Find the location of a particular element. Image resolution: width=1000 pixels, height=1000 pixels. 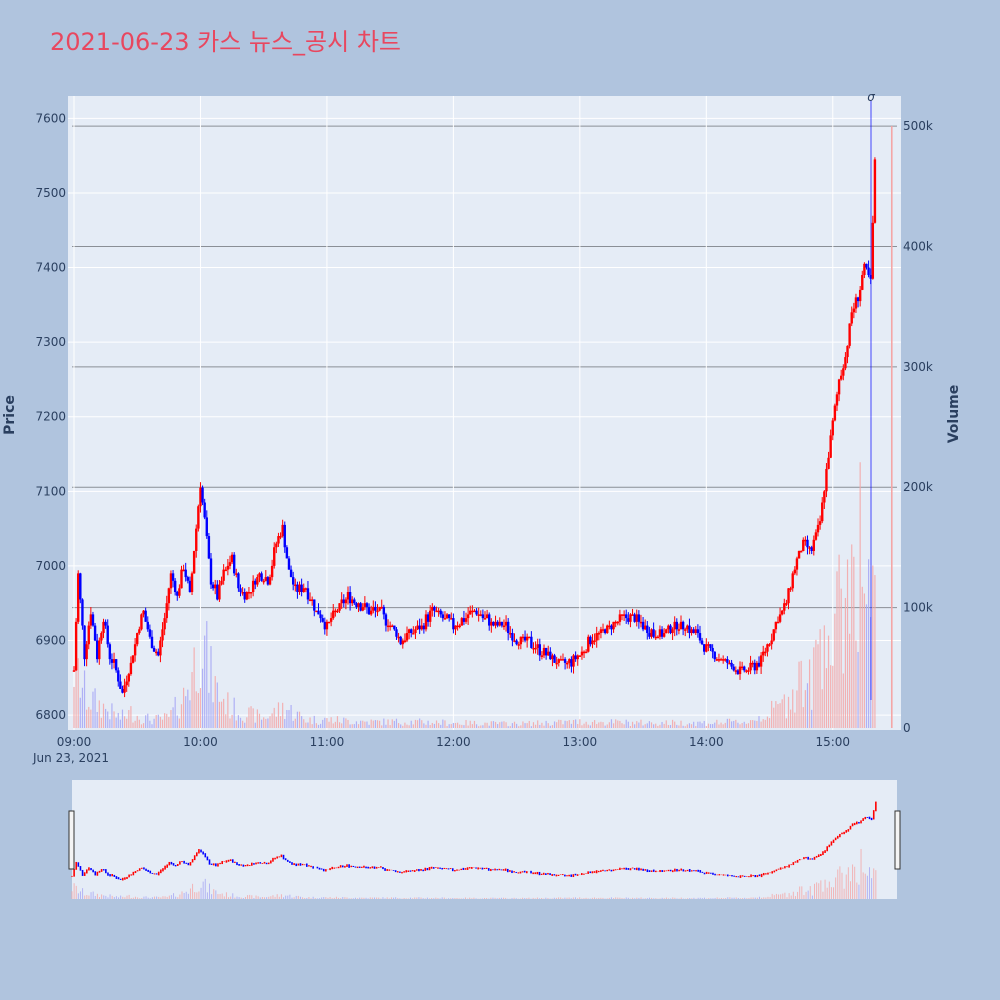

range-slider-right-handle is located at coordinates (897, 840).